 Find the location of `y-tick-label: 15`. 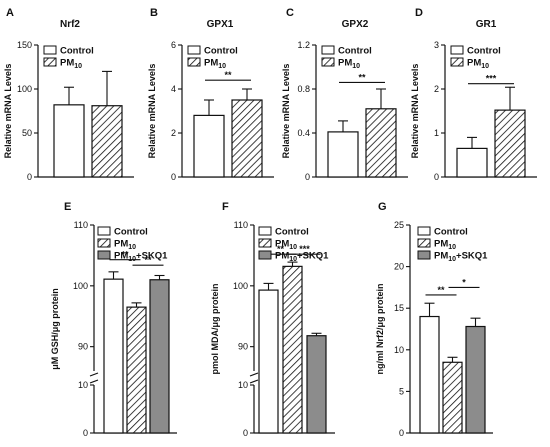

y-tick-label: 15 is located at coordinates (399, 308).